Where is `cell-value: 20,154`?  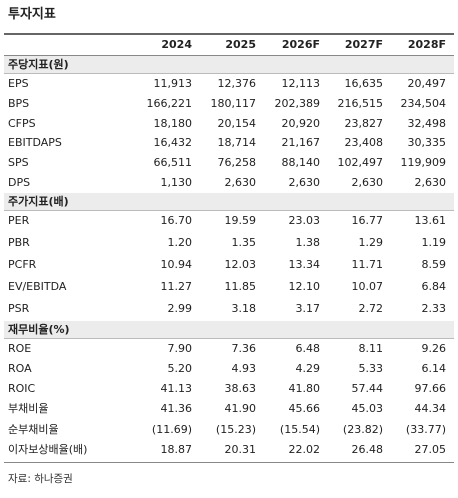 cell-value: 20,154 is located at coordinates (237, 123).